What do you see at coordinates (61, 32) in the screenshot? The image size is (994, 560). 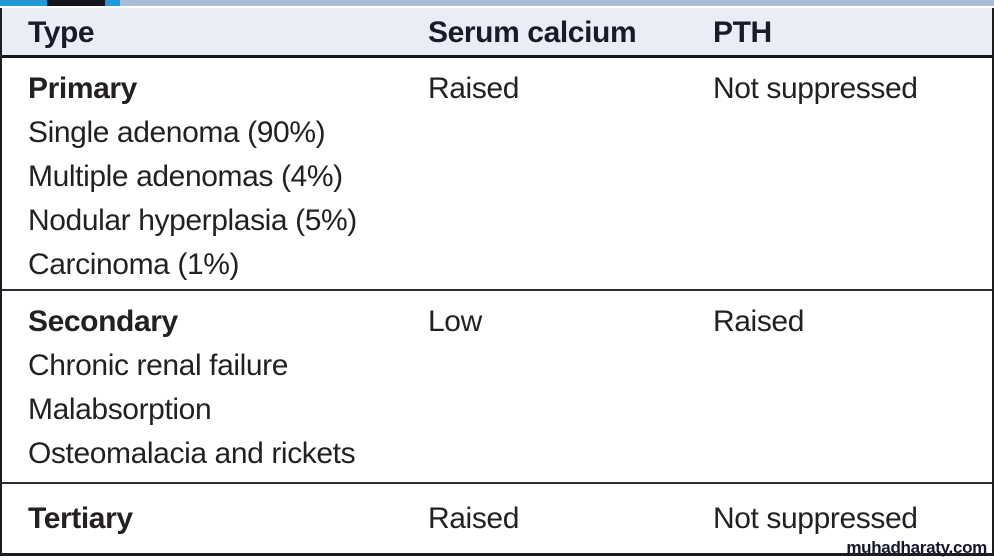 I see `column-header-type: Type` at bounding box center [61, 32].